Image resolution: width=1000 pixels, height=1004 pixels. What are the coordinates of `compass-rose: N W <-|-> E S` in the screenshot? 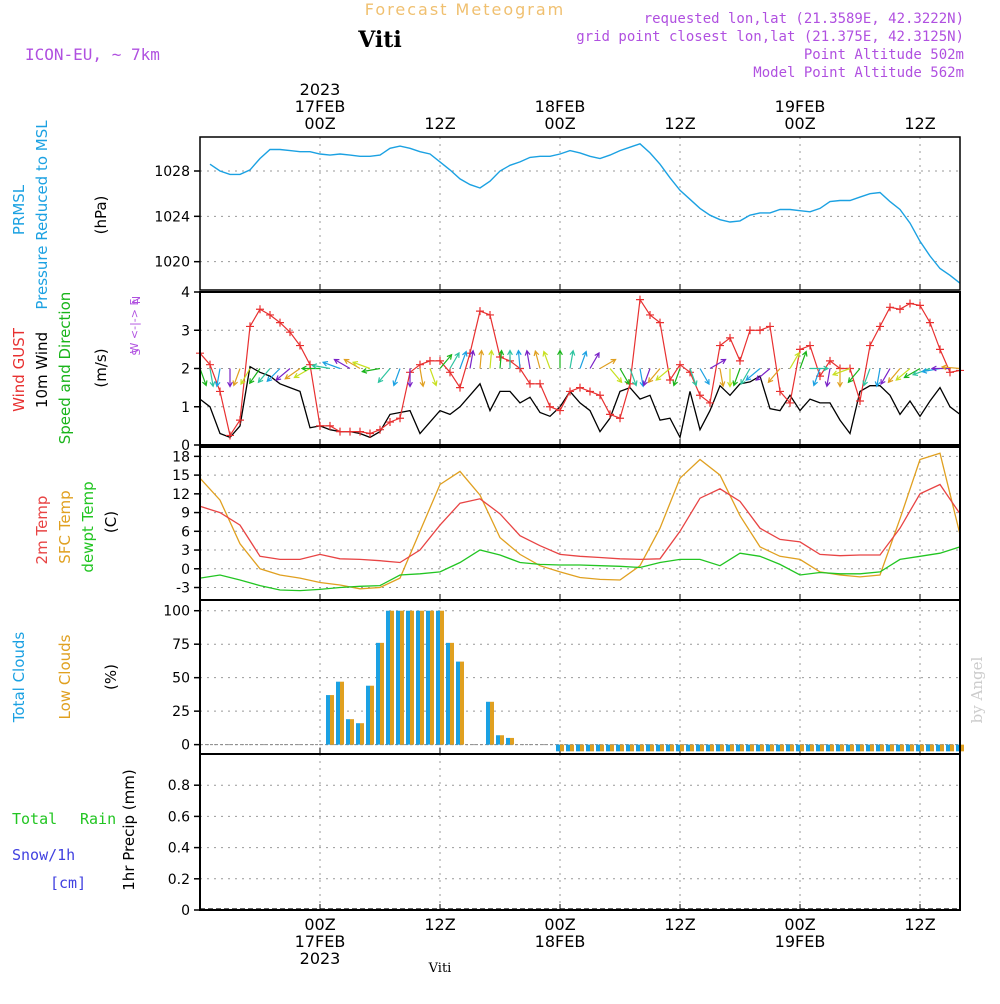 It's located at (135, 326).